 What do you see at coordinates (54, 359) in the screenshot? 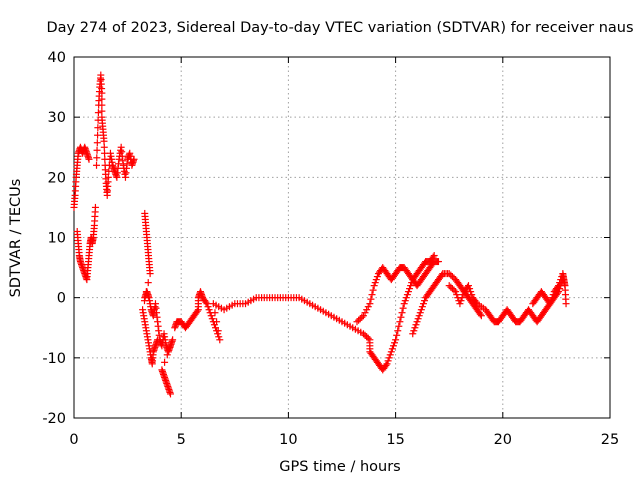
I see `y-tick-label: -10` at bounding box center [54, 359].